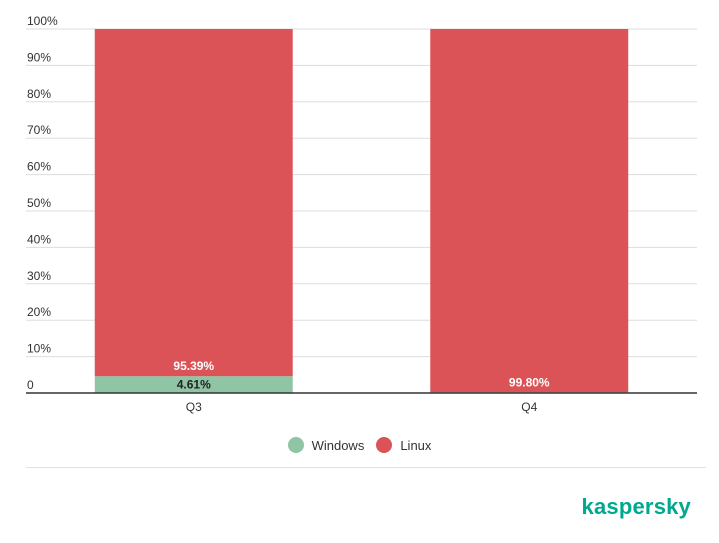 This screenshot has height=543, width=719. What do you see at coordinates (39, 94) in the screenshot?
I see `y-tick-label: 80%` at bounding box center [39, 94].